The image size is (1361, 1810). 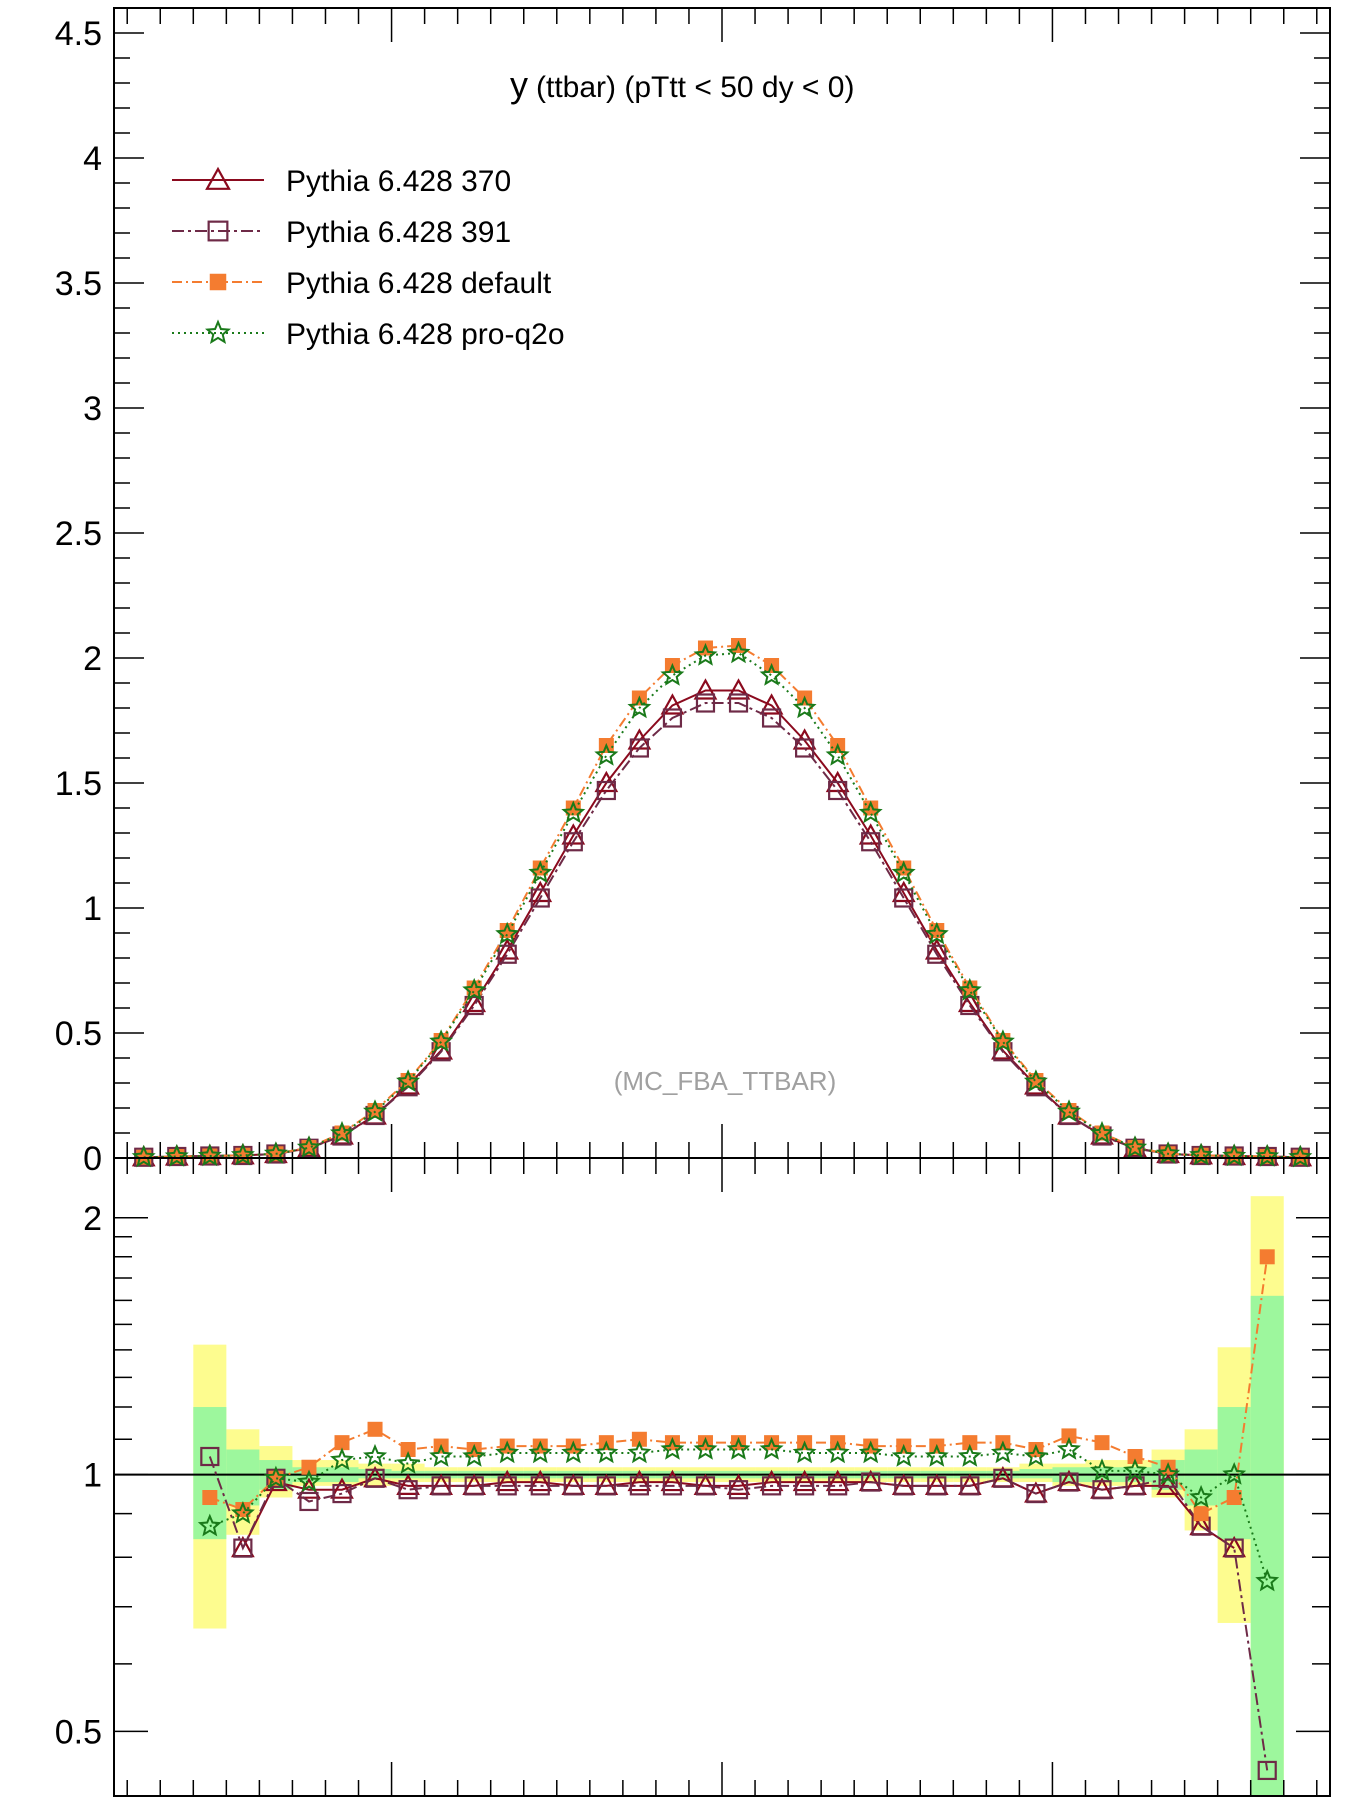 I want to click on y-tick-label: 0.5, so click(x=78, y=1034).